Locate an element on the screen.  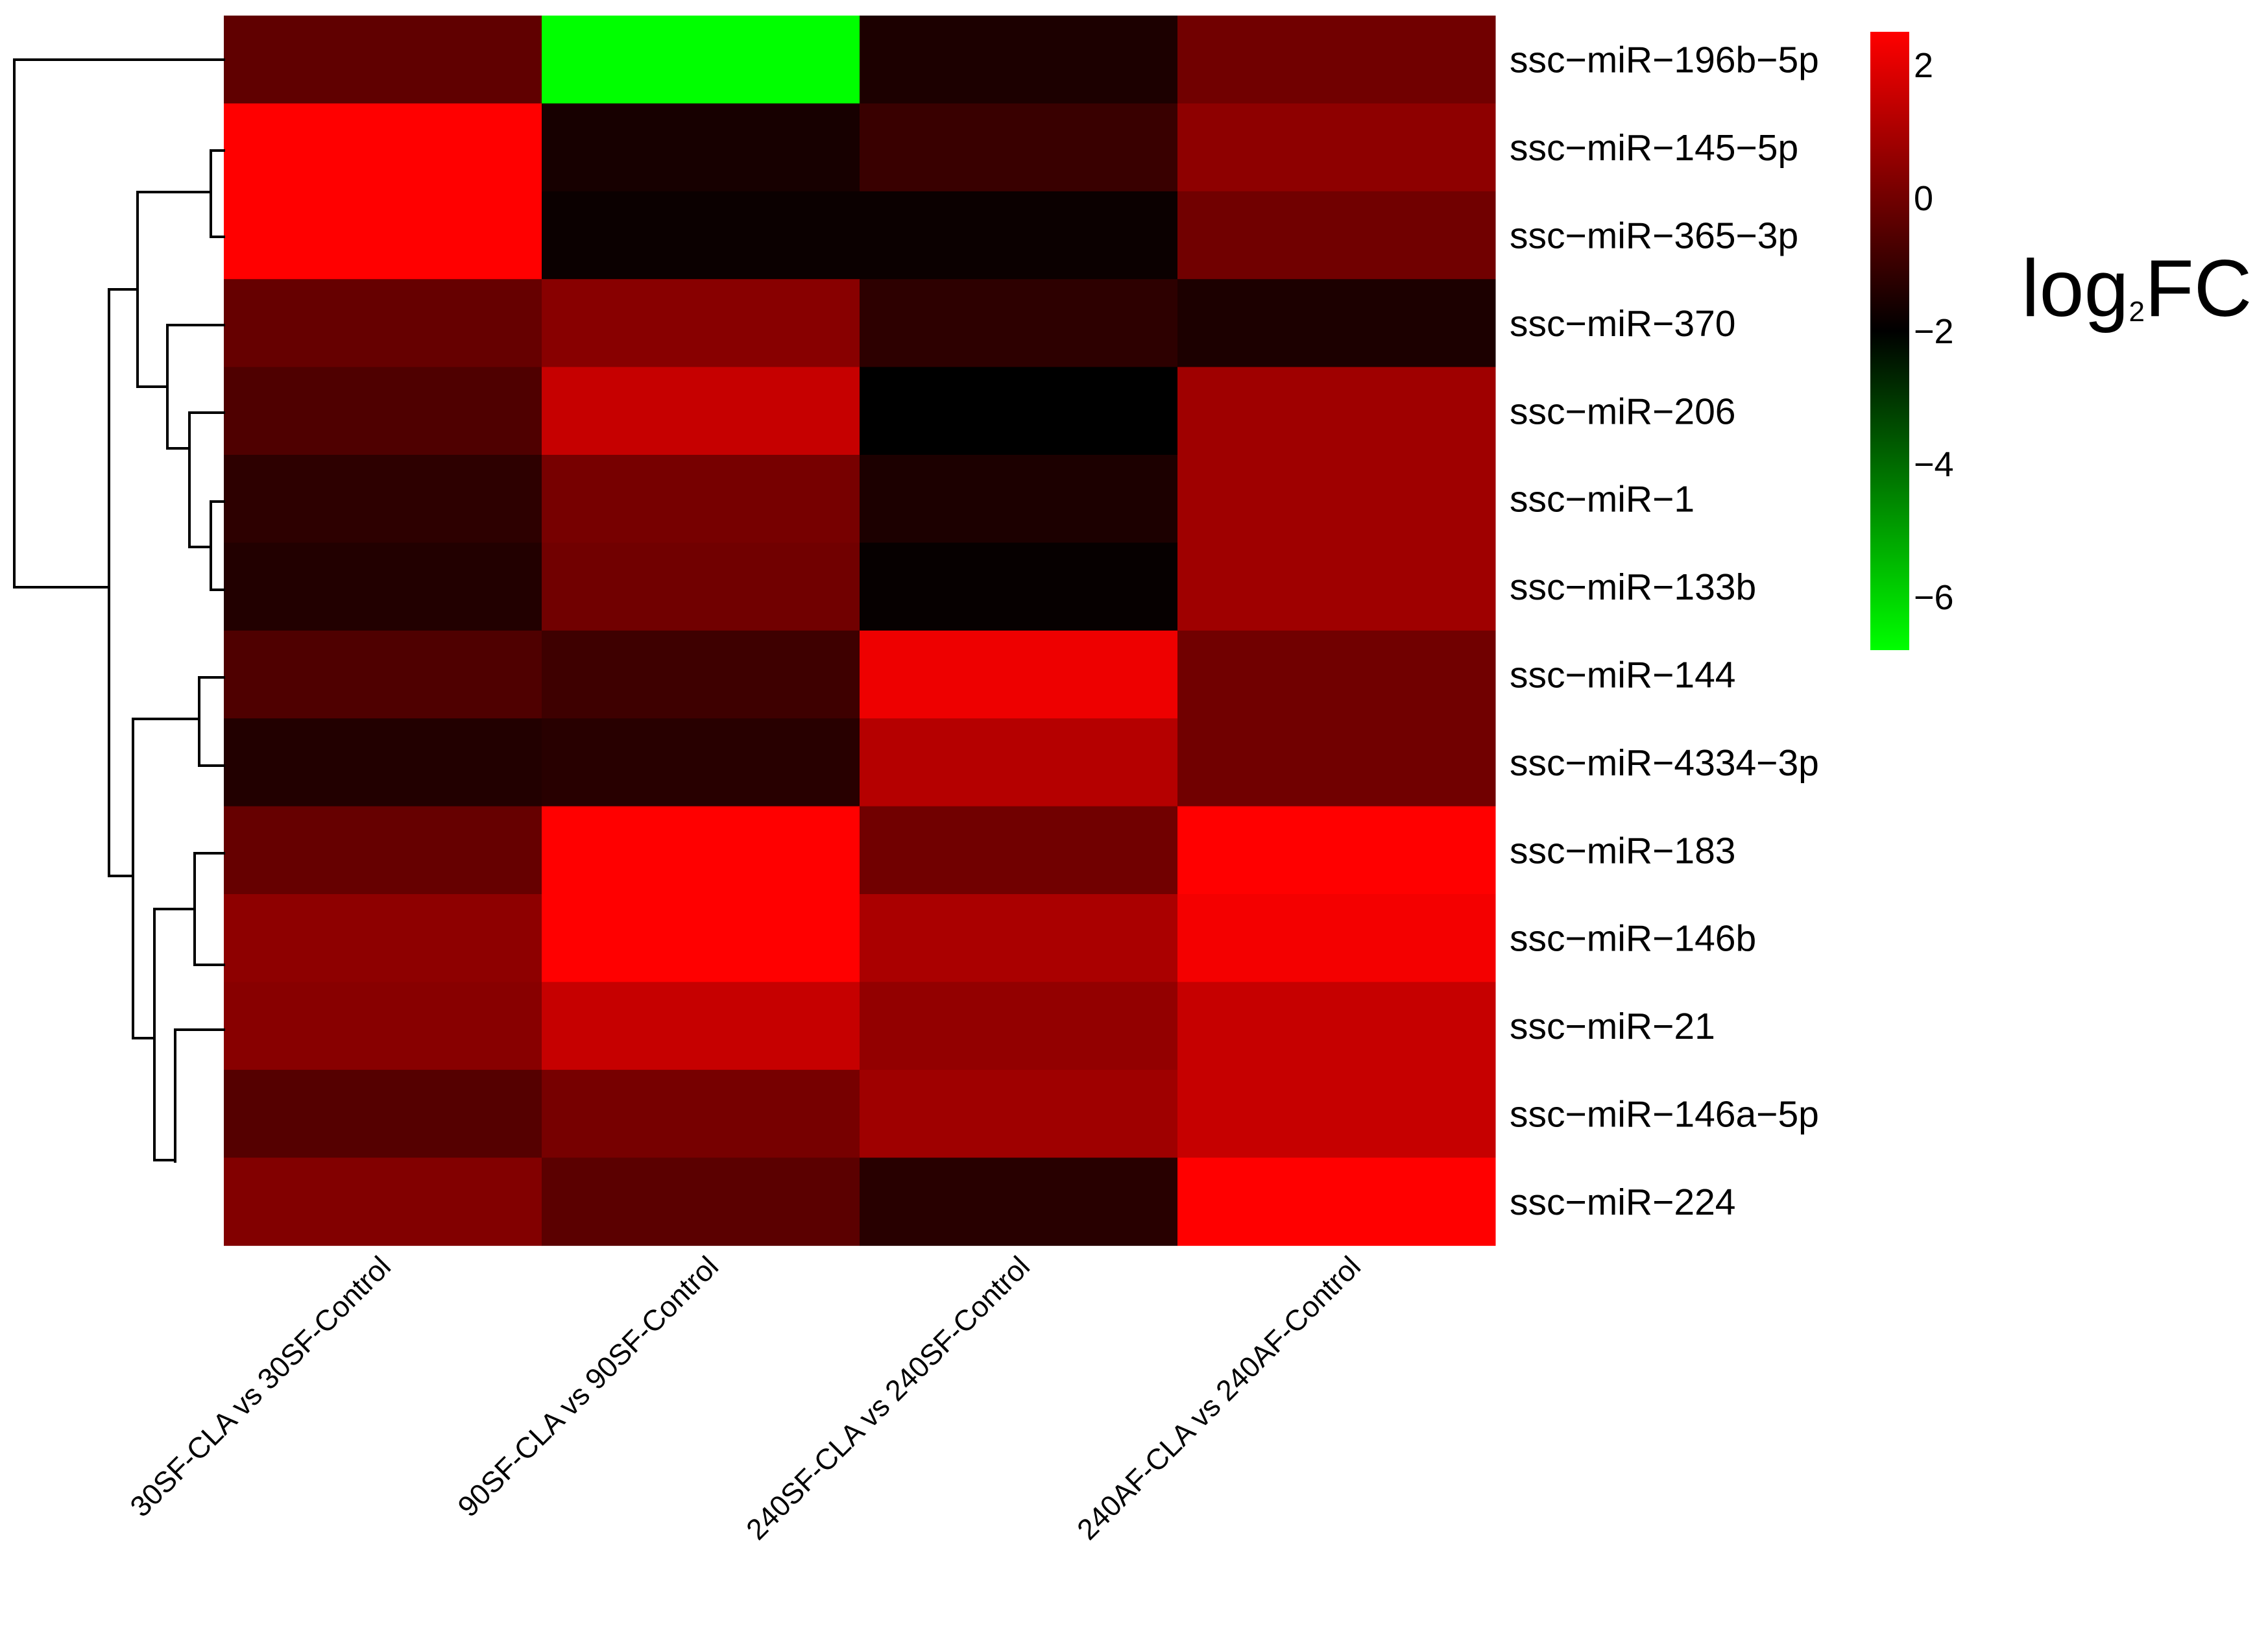
legend-ticks: 2 0 −2 −4 −6 is located at coordinates (1934, 331).